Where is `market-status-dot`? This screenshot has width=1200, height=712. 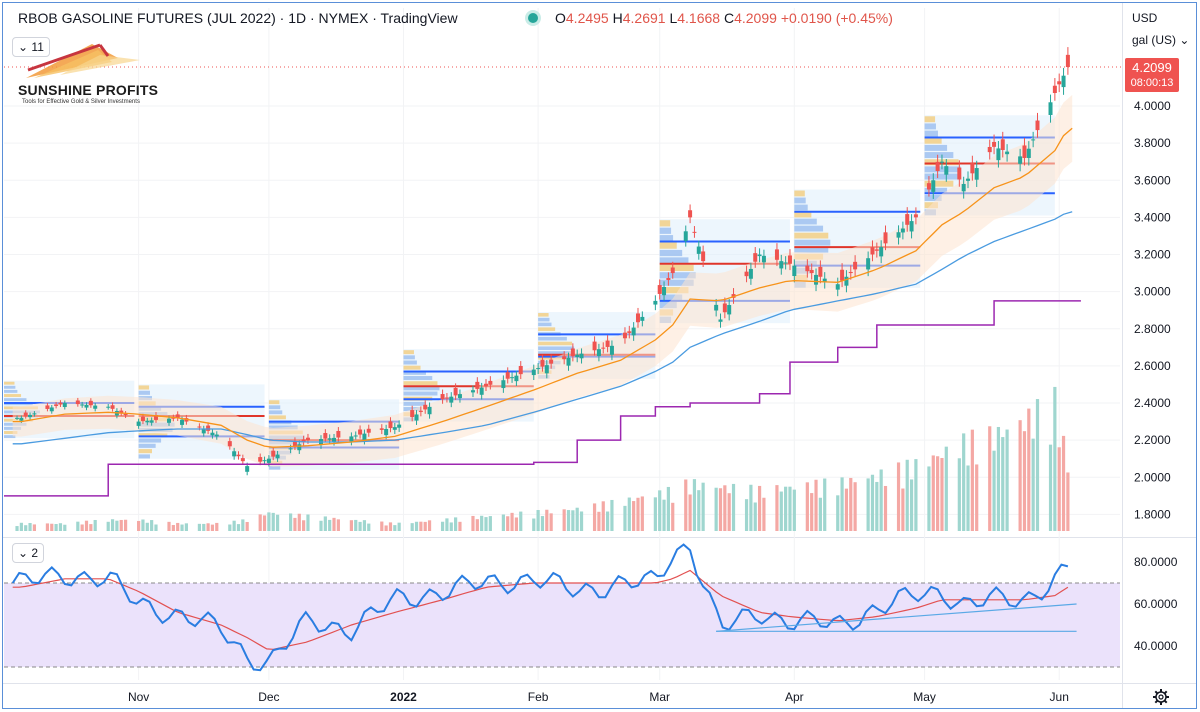
market-status-dot is located at coordinates (533, 18).